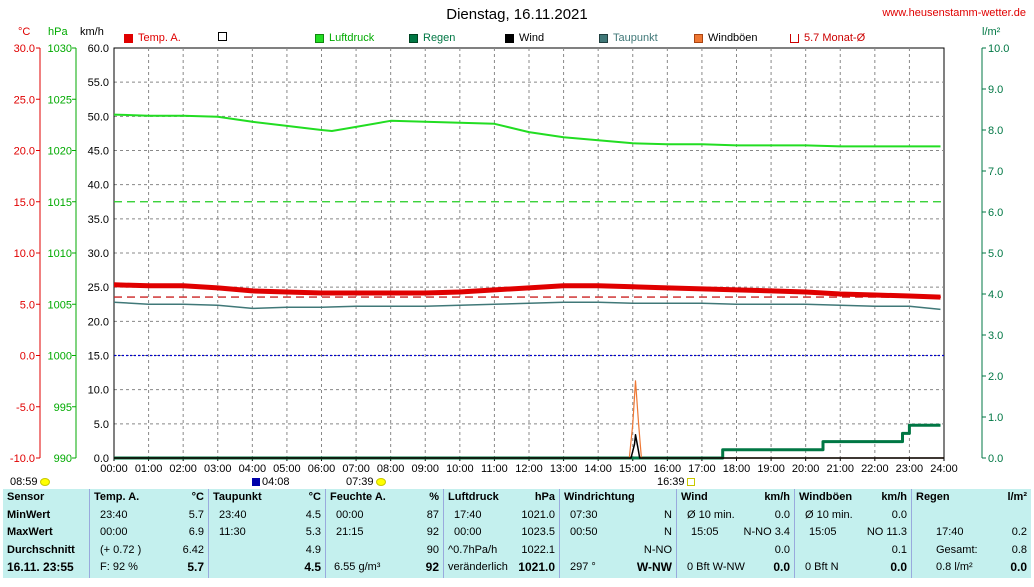 The image size is (1034, 587). What do you see at coordinates (995, 90) in the screenshot?
I see `lm2-tick-label: 9.0` at bounding box center [995, 90].